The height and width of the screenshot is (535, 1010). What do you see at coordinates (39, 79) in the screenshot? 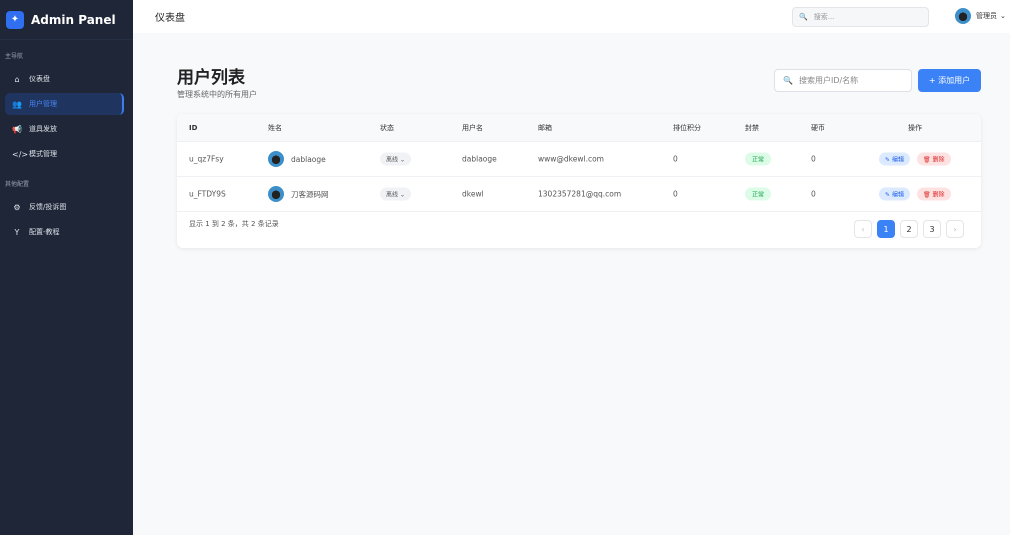
I see `sidebar-item-label: 仪表盘` at bounding box center [39, 79].